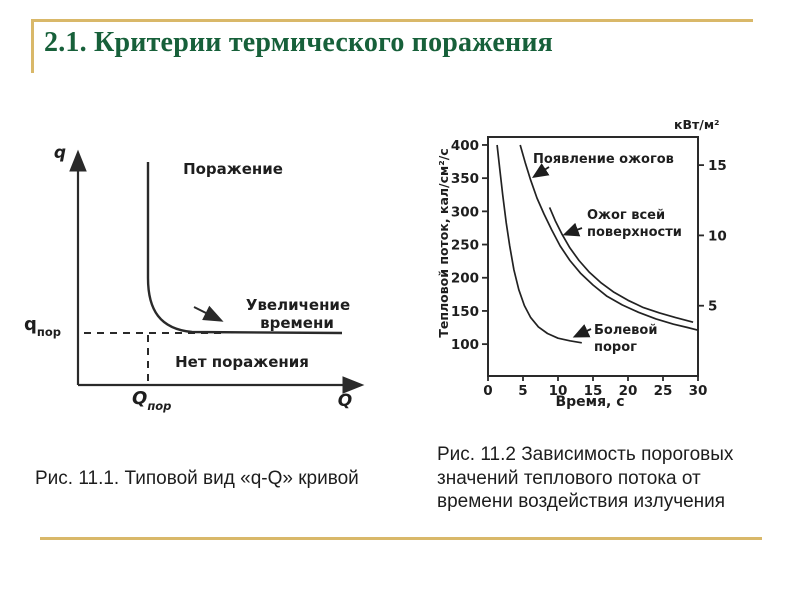  I want to click on right-axis-title: кВт/м², so click(697, 124).